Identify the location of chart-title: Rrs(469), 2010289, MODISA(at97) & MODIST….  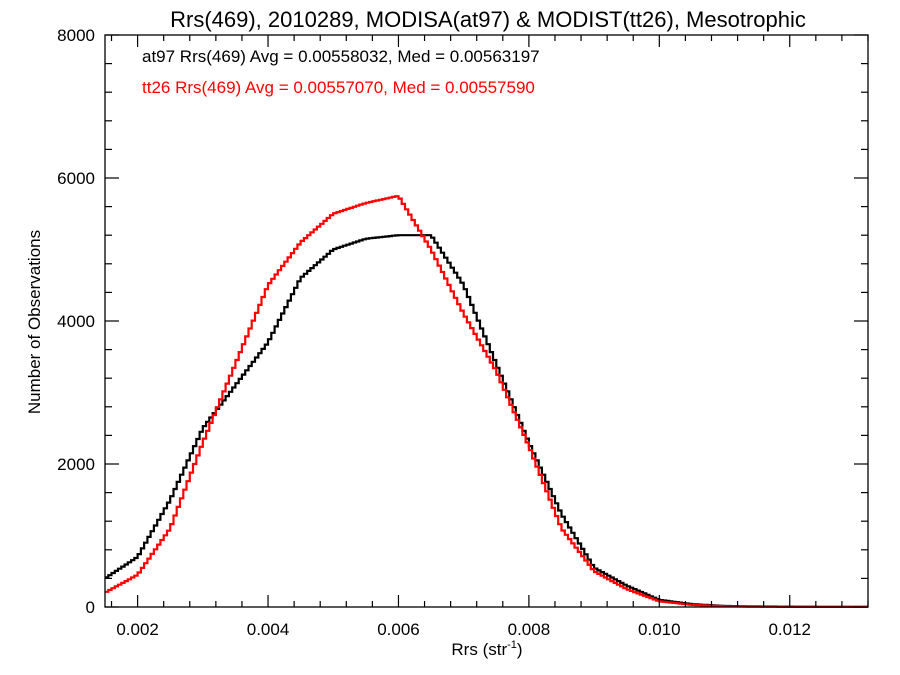
(488, 19).